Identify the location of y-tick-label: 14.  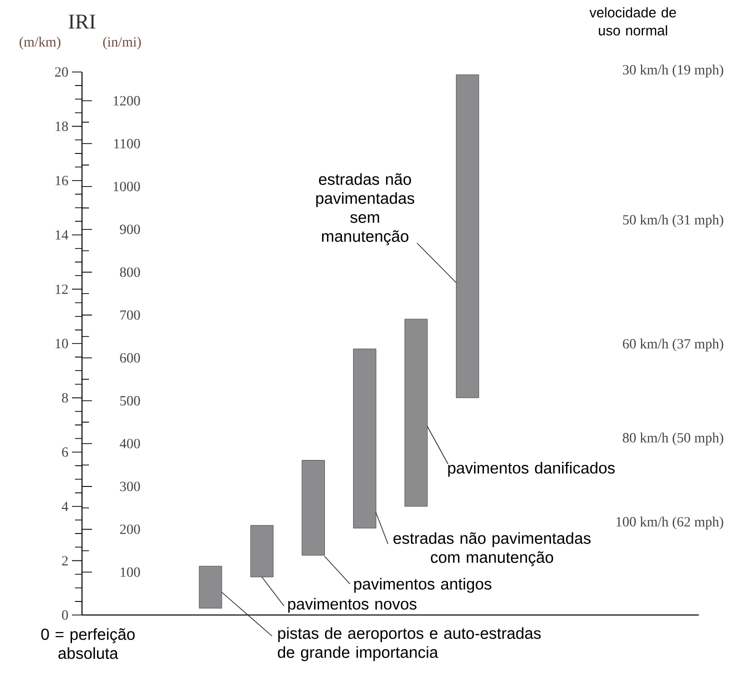
(62, 235).